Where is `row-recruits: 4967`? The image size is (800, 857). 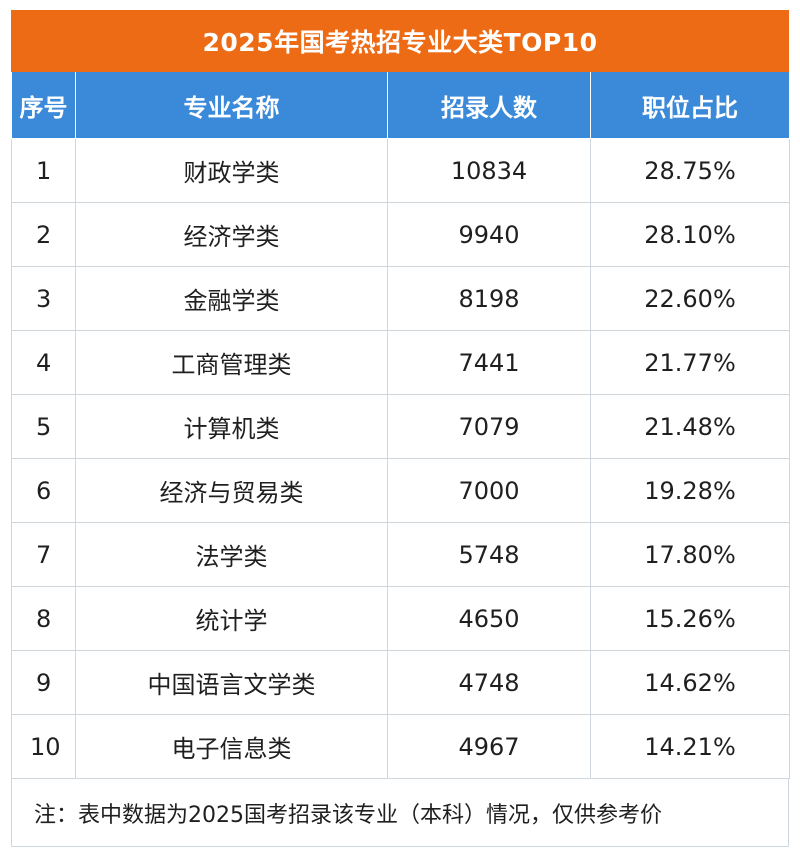 row-recruits: 4967 is located at coordinates (489, 746).